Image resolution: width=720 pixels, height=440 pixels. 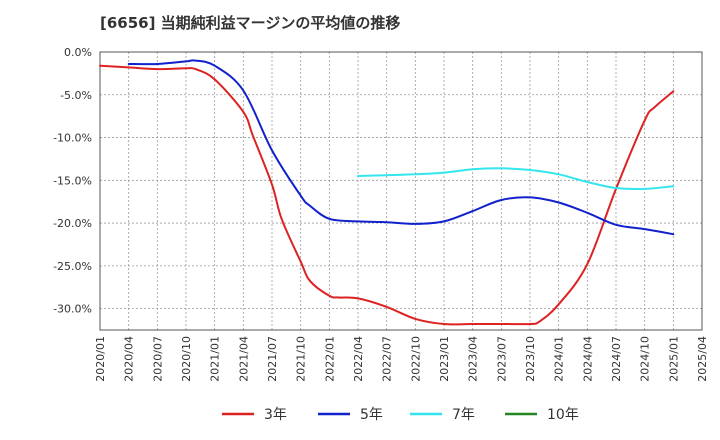 I want to click on x-tick-label: 2020/04, so click(x=129, y=359).